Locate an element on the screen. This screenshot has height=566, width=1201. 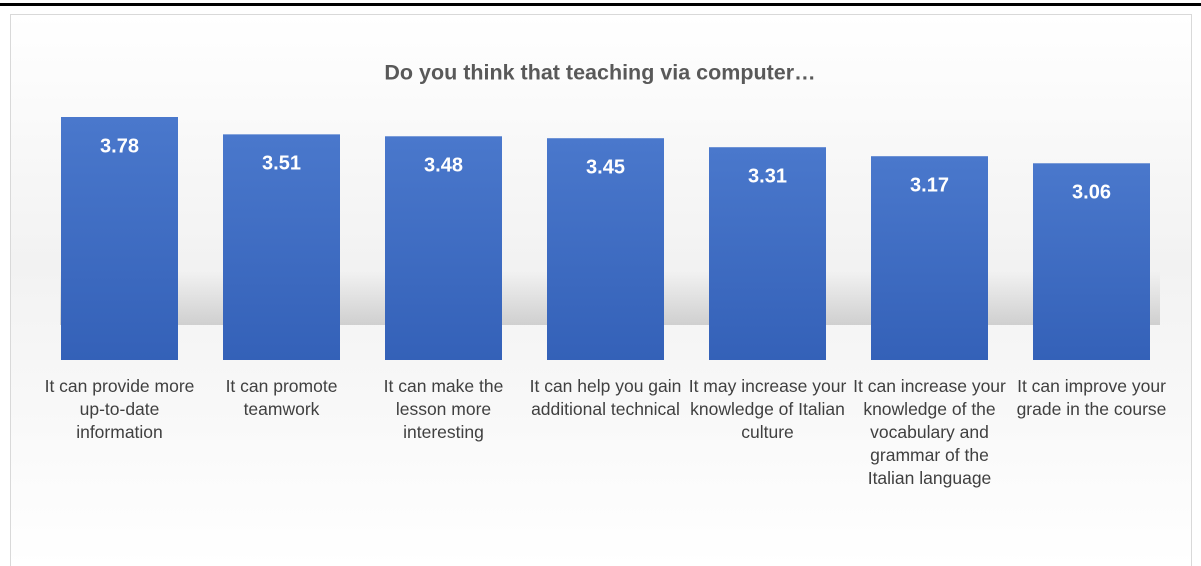
value-label: 3.51 is located at coordinates (281, 164).